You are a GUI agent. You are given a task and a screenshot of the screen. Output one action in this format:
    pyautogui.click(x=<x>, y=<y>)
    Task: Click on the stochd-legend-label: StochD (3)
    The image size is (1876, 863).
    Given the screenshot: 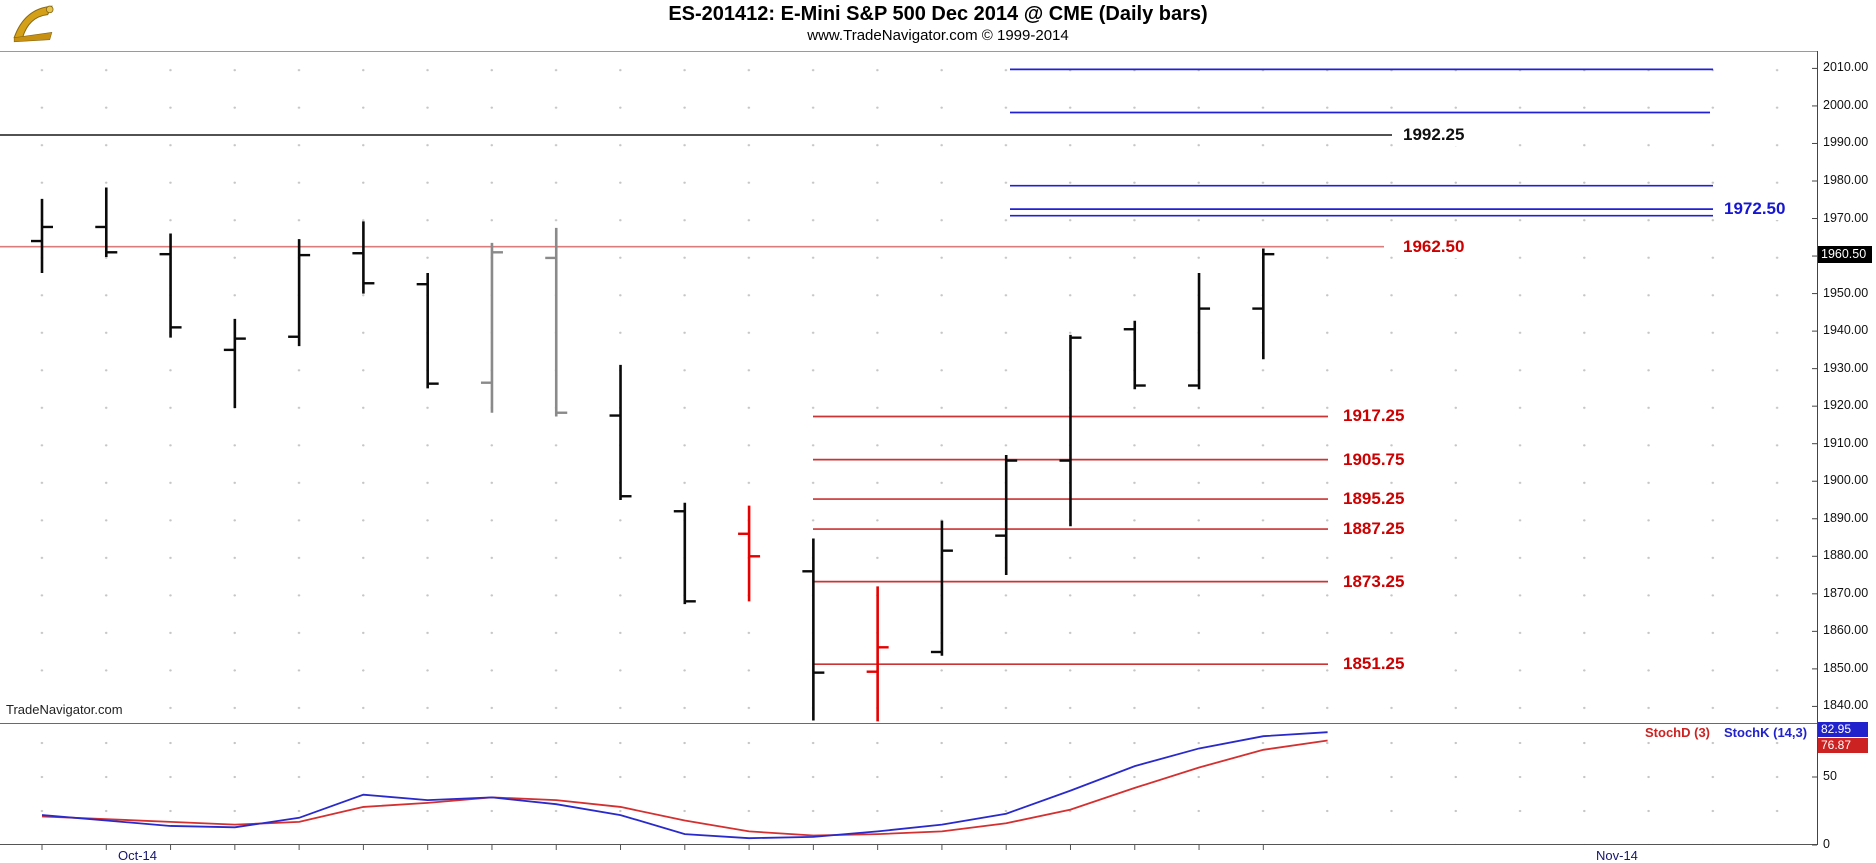 What is the action you would take?
    pyautogui.click(x=1677, y=732)
    